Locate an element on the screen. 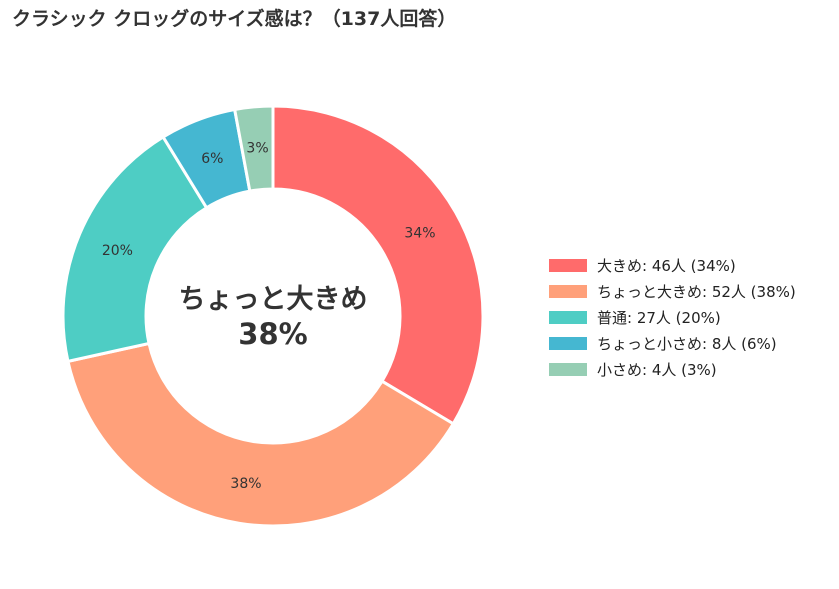 This screenshot has height=589, width=839. slice-percent-label: 34% is located at coordinates (419, 234).